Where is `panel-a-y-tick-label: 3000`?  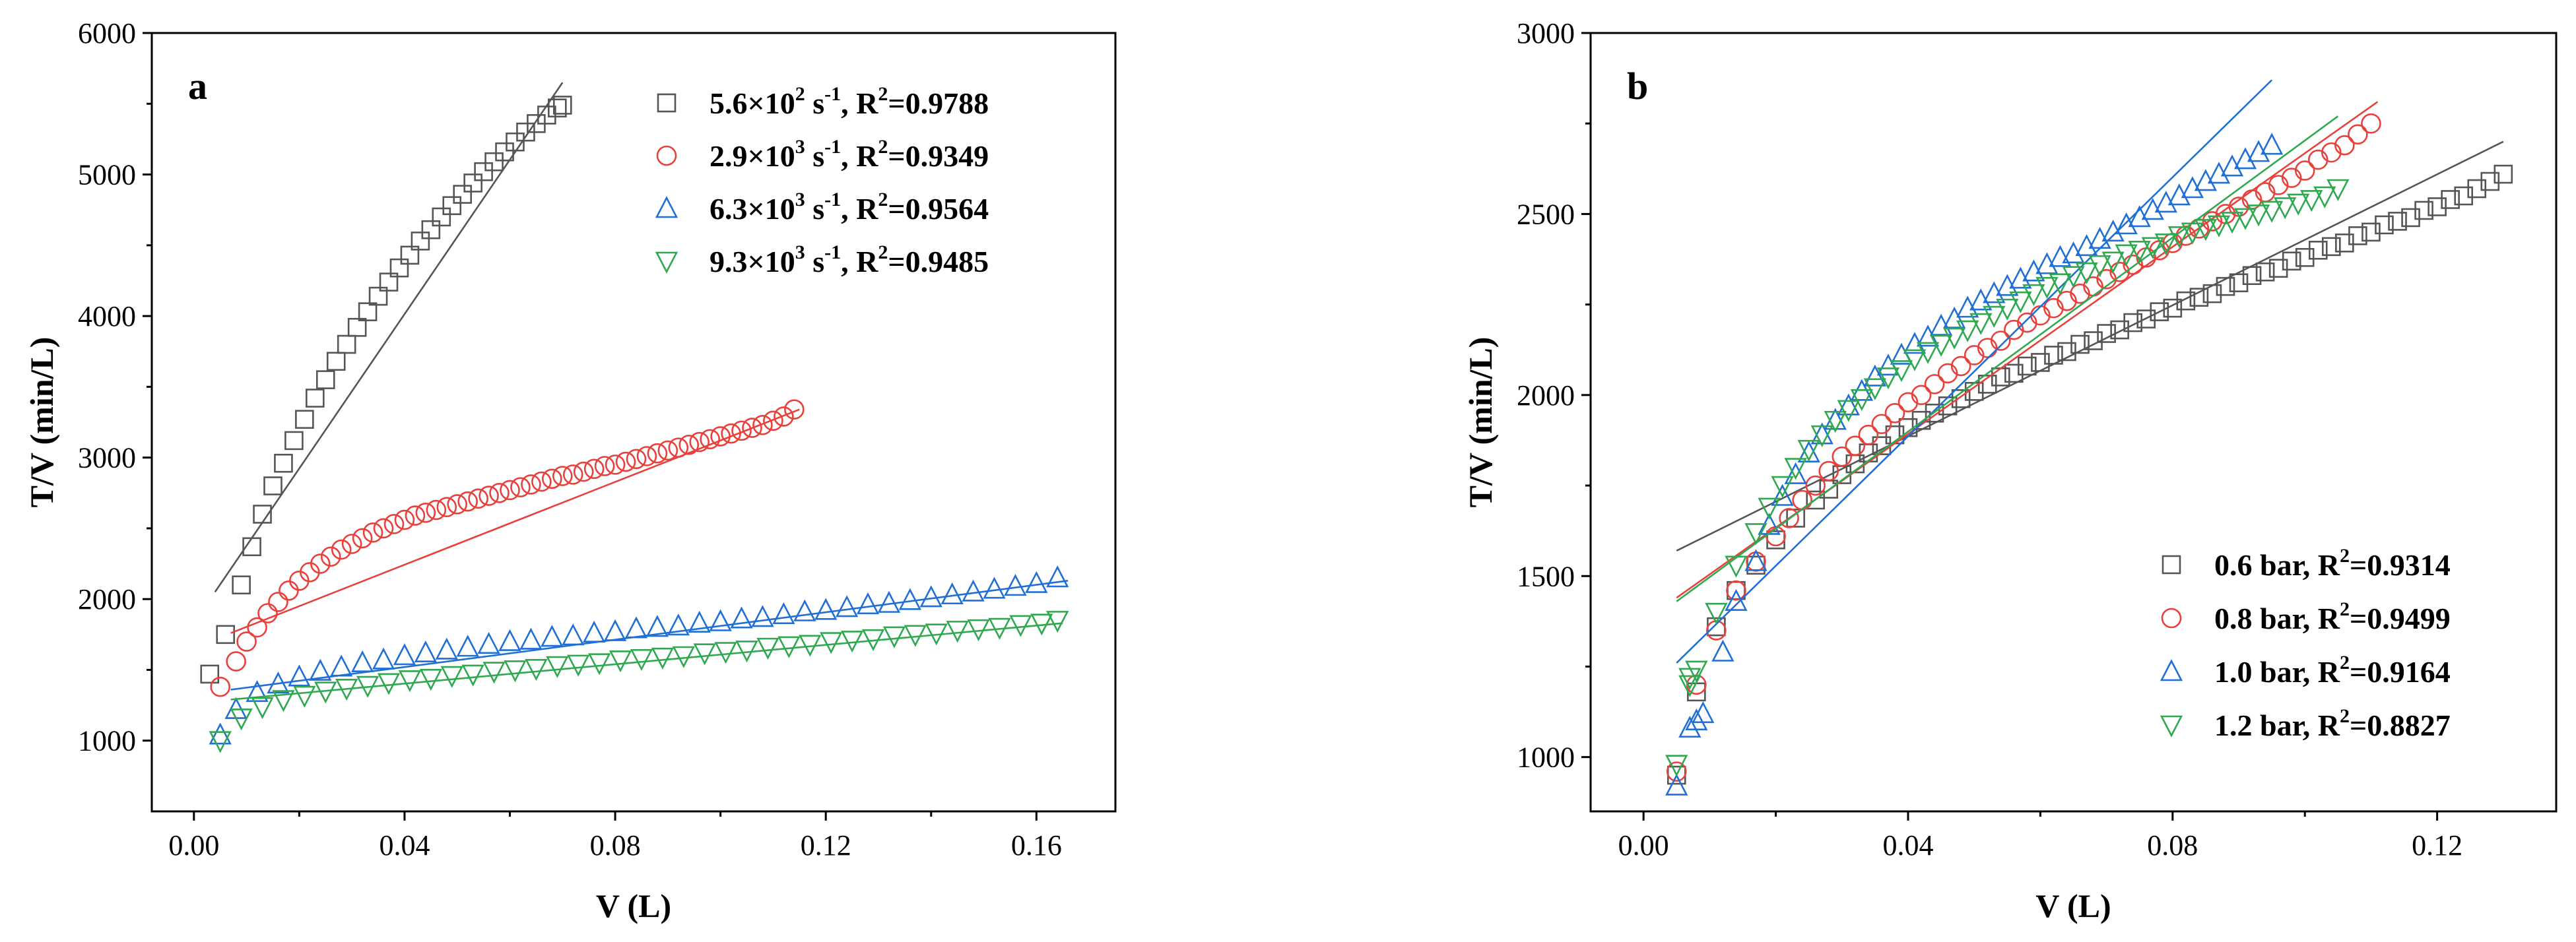
panel-a-y-tick-label: 3000 is located at coordinates (107, 458).